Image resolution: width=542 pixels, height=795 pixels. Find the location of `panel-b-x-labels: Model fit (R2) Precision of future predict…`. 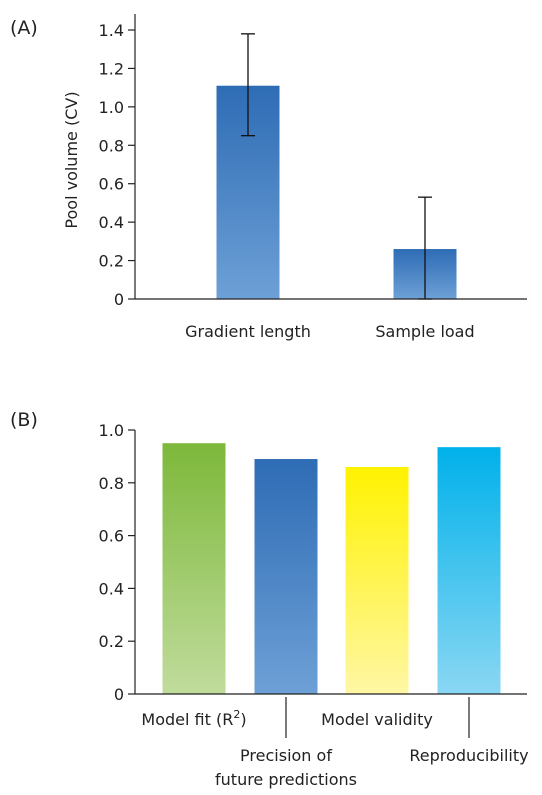

panel-b-x-labels: Model fit (R2) Precision of future predict… is located at coordinates (335, 743).